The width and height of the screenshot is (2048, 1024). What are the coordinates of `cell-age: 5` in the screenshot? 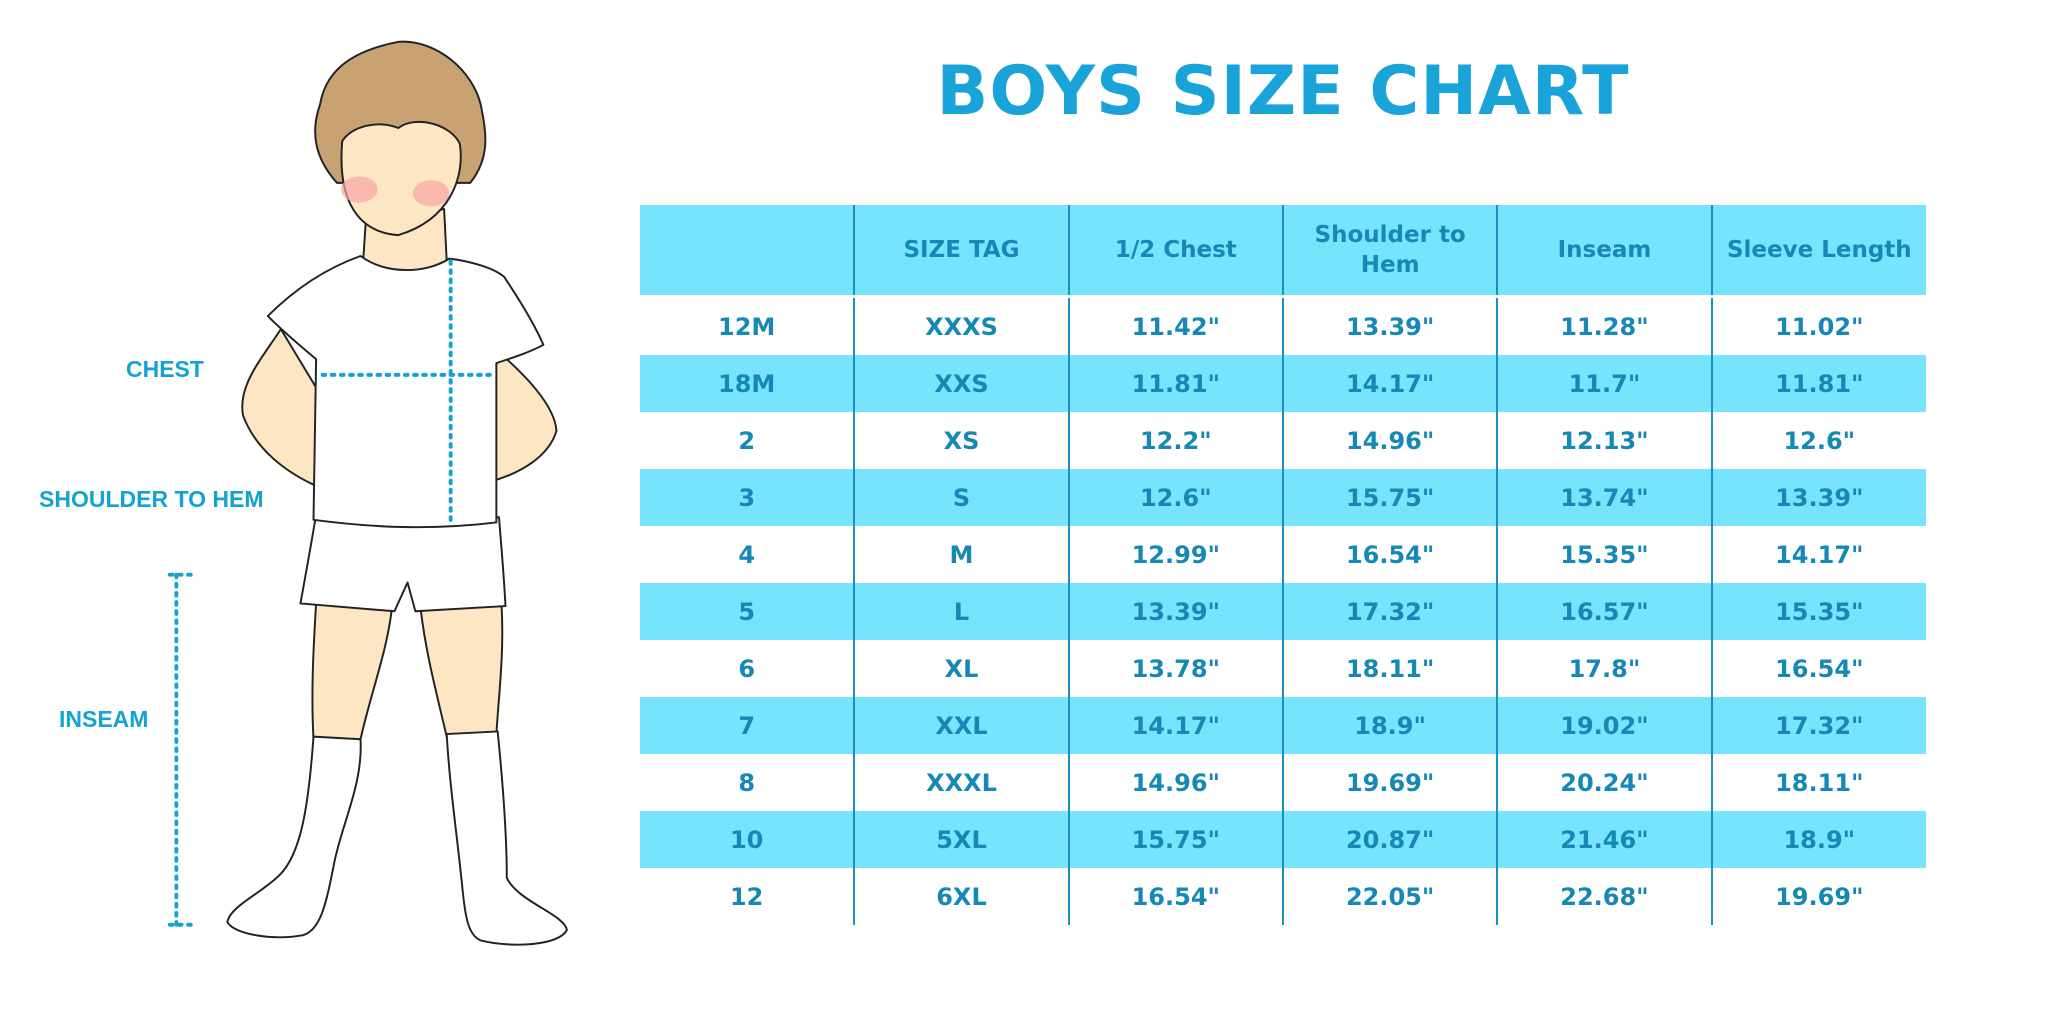 It's located at (747, 611).